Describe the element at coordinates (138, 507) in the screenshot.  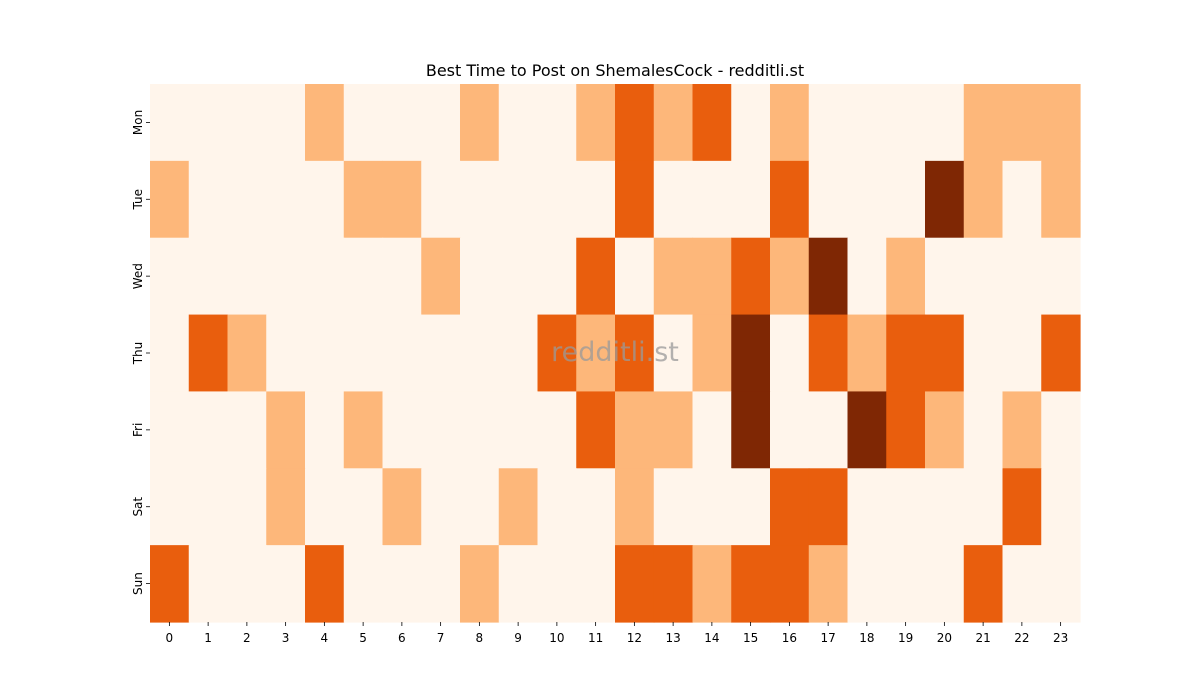
I see `y-tick-label: Sat` at that location.